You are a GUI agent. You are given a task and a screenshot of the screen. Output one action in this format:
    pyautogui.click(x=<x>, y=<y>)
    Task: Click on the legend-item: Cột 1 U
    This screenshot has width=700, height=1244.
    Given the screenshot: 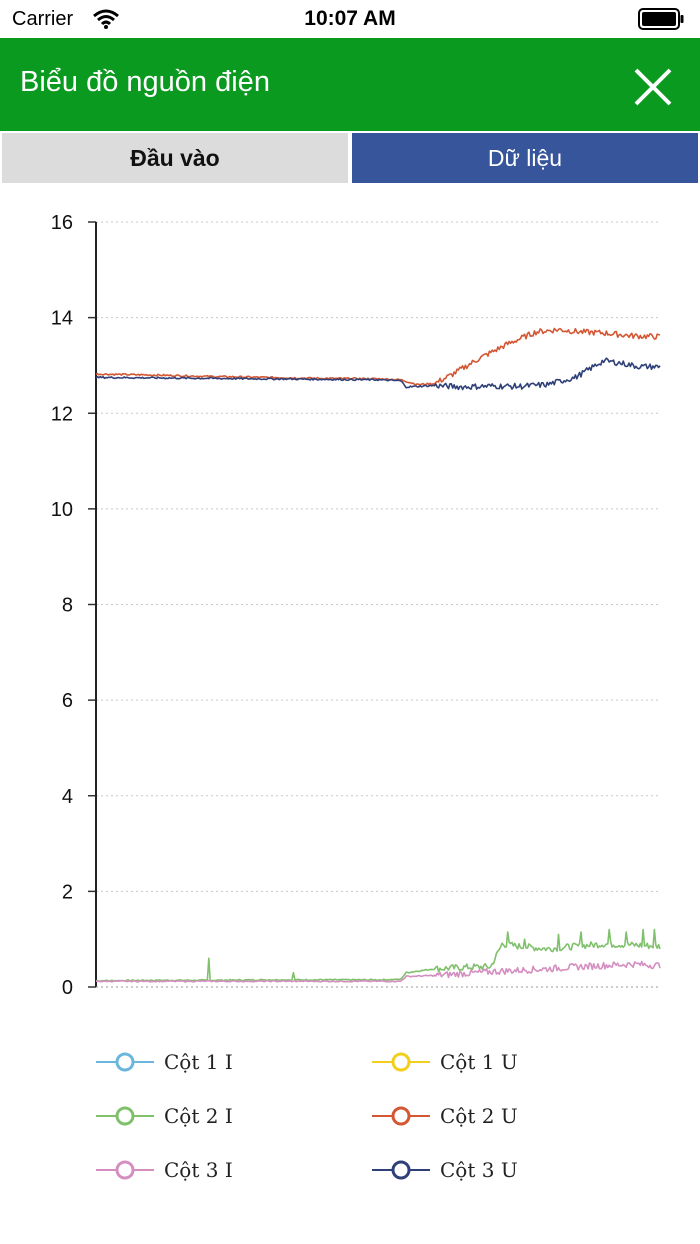 What is the action you would take?
    pyautogui.click(x=445, y=1062)
    